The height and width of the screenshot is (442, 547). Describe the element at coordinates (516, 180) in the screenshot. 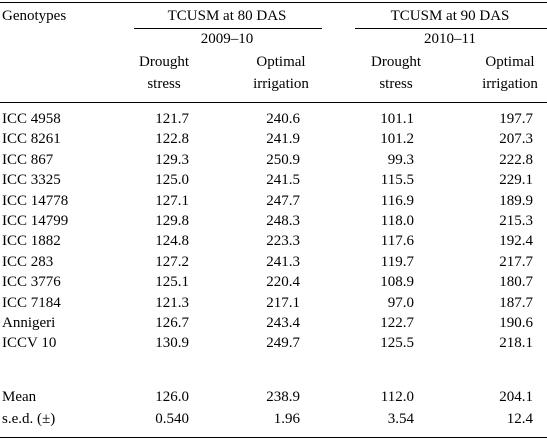

I see `cell-optimal-90: 229.1` at that location.